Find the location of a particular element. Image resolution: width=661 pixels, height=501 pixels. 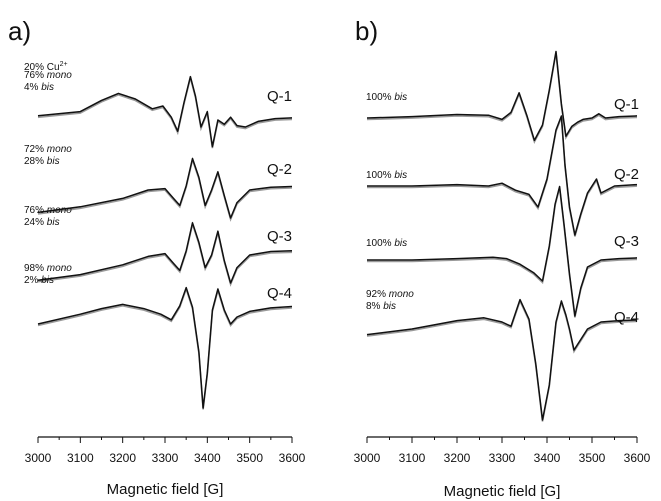

panel-letter: b) is located at coordinates (366, 31).